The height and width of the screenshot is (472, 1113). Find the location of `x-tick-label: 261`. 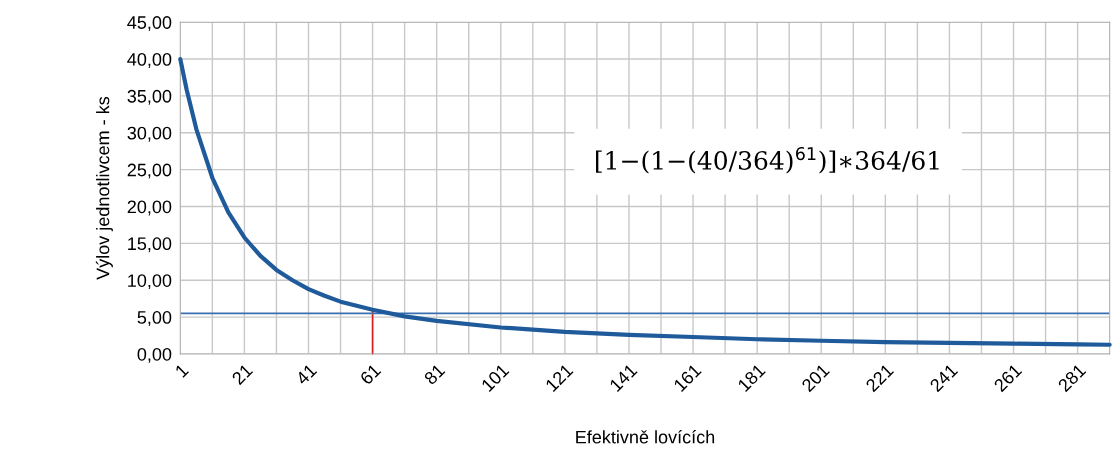

x-tick-label: 261 is located at coordinates (1008, 378).